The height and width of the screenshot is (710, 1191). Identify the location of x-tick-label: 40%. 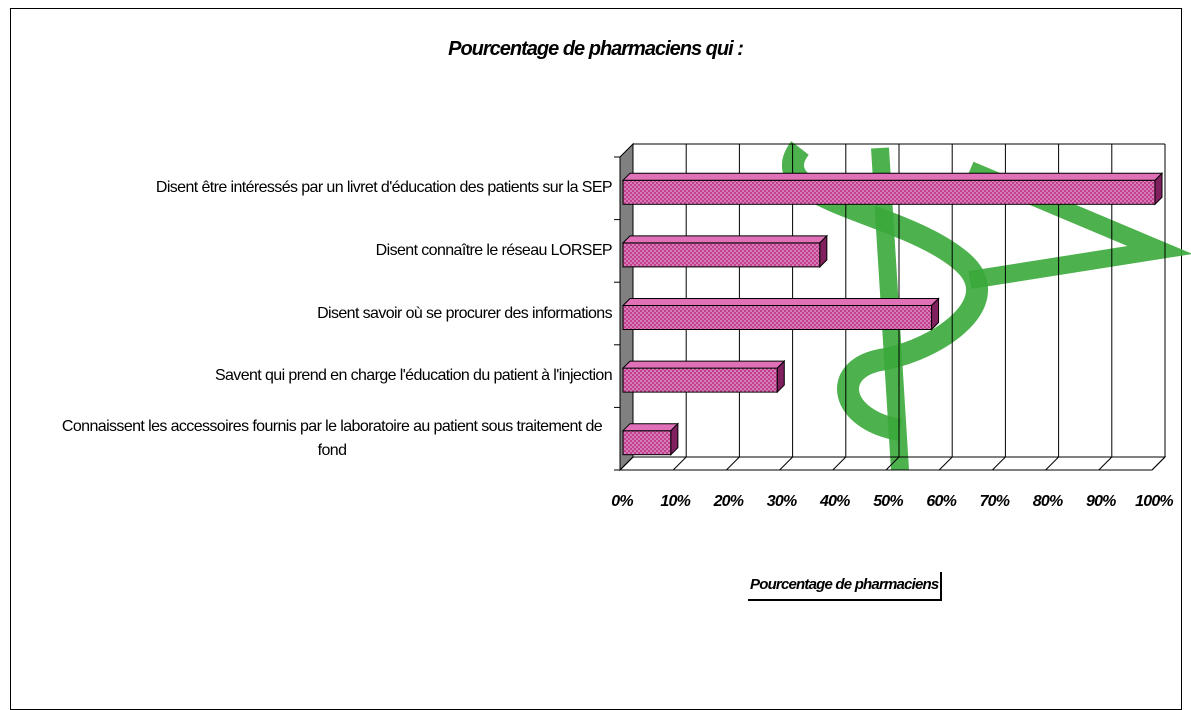
(834, 501).